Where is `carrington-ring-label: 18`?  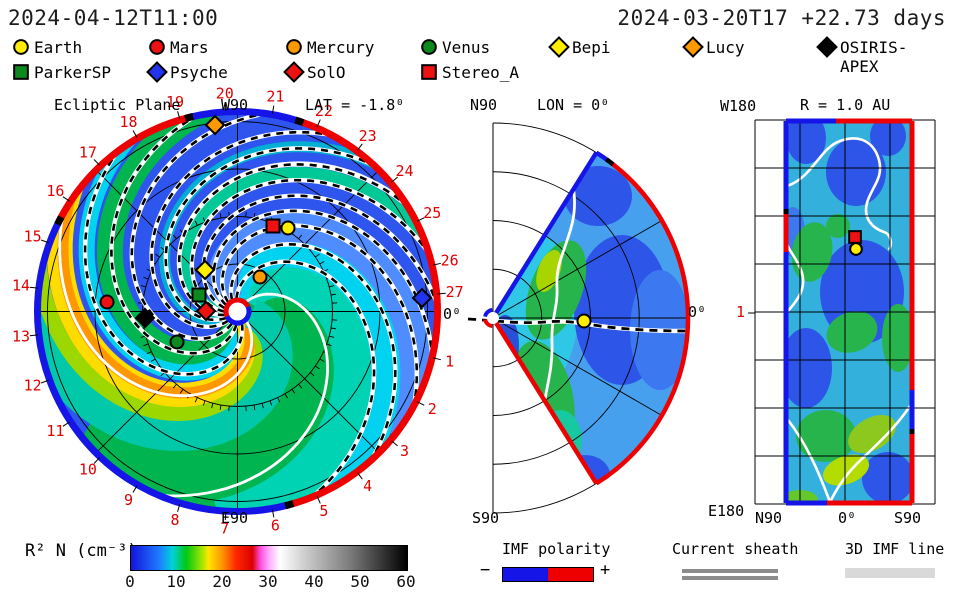
carrington-ring-label: 18 is located at coordinates (128, 122).